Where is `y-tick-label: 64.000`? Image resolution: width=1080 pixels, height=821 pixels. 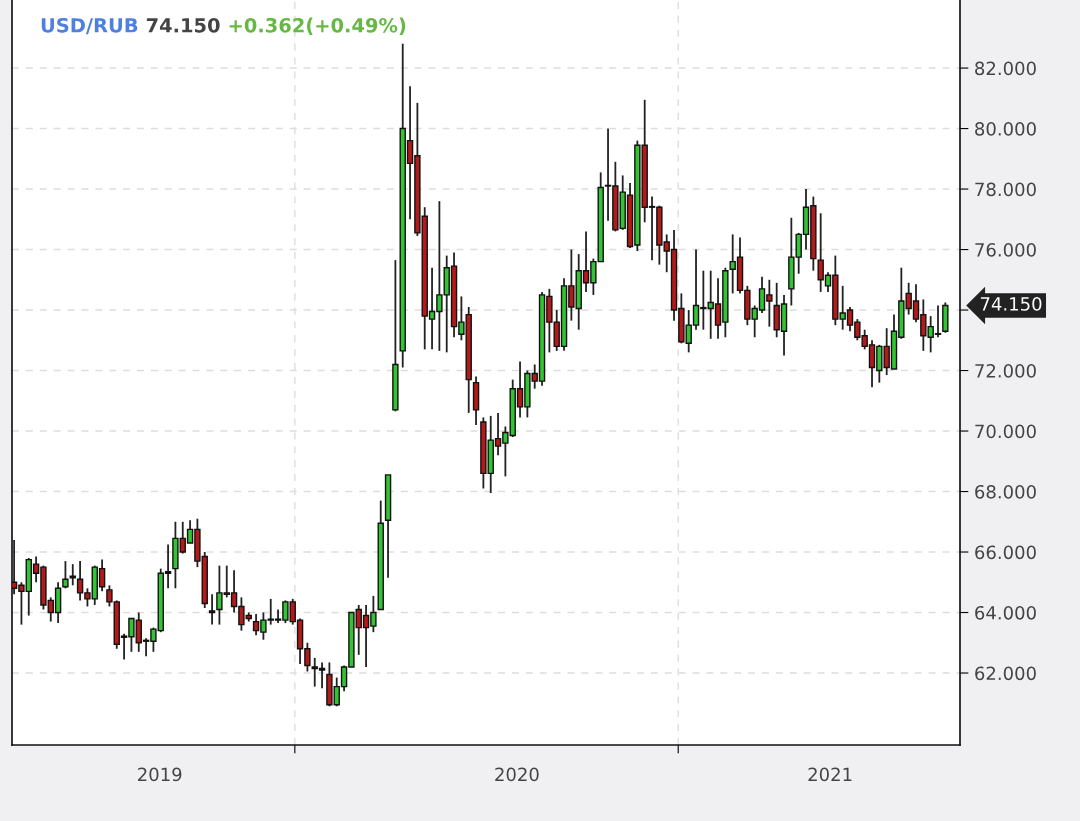
y-tick-label: 64.000 is located at coordinates (1005, 612).